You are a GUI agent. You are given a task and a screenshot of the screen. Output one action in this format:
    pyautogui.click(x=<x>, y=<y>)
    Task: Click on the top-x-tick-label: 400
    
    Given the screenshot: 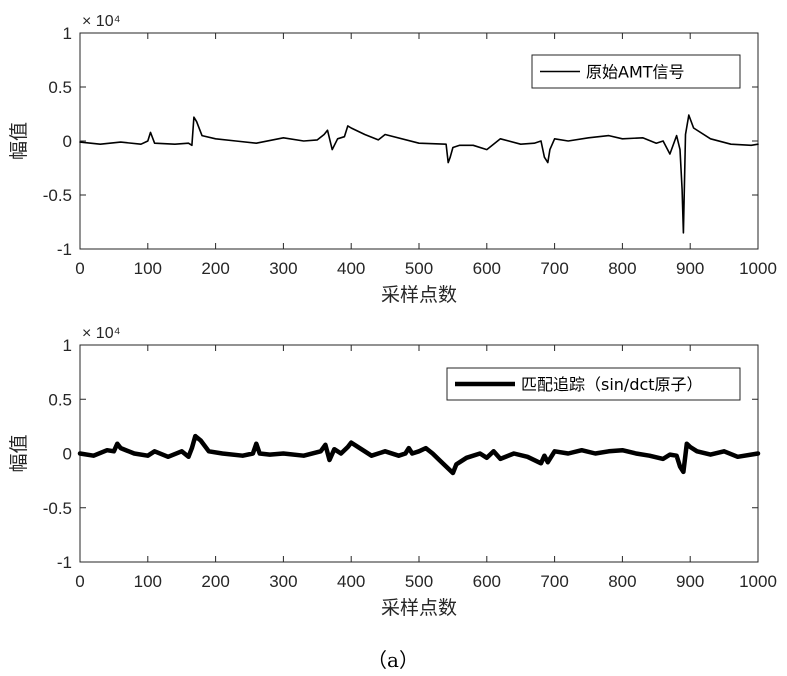 What is the action you would take?
    pyautogui.click(x=351, y=268)
    